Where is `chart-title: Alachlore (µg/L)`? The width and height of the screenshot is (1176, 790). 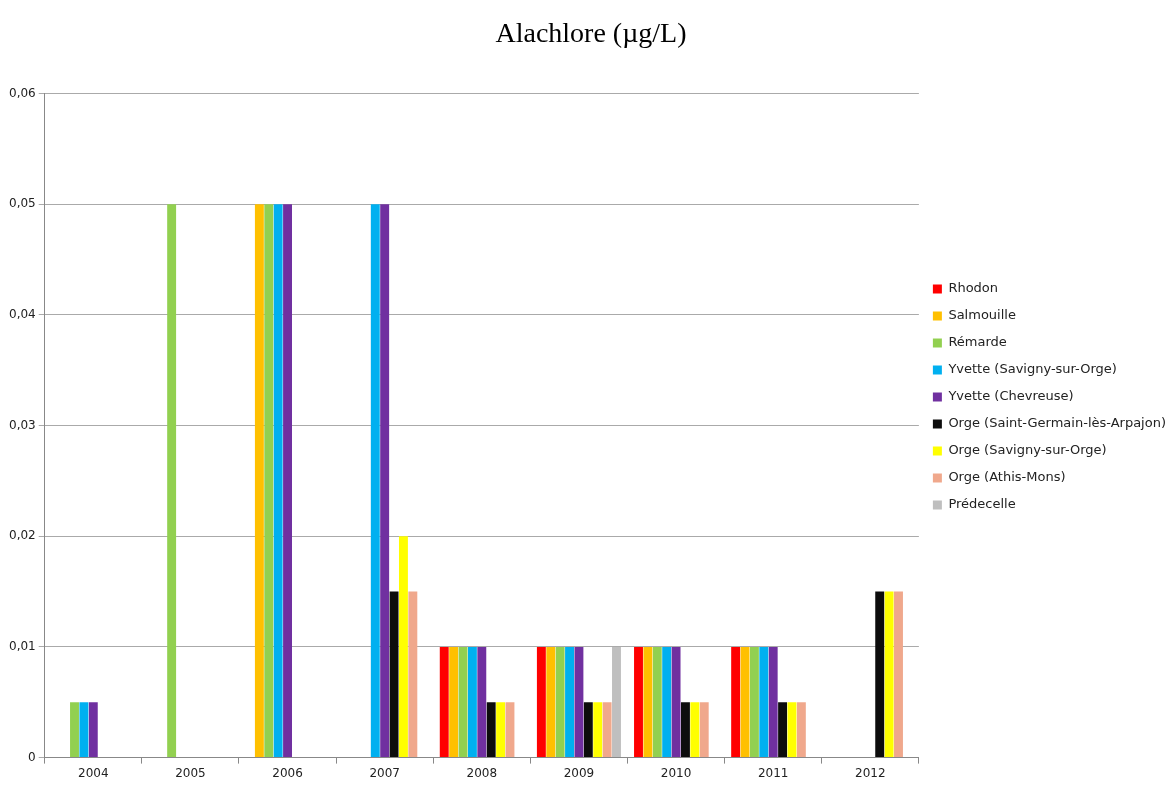
chart-title: Alachlore (µg/L) is located at coordinates (591, 33).